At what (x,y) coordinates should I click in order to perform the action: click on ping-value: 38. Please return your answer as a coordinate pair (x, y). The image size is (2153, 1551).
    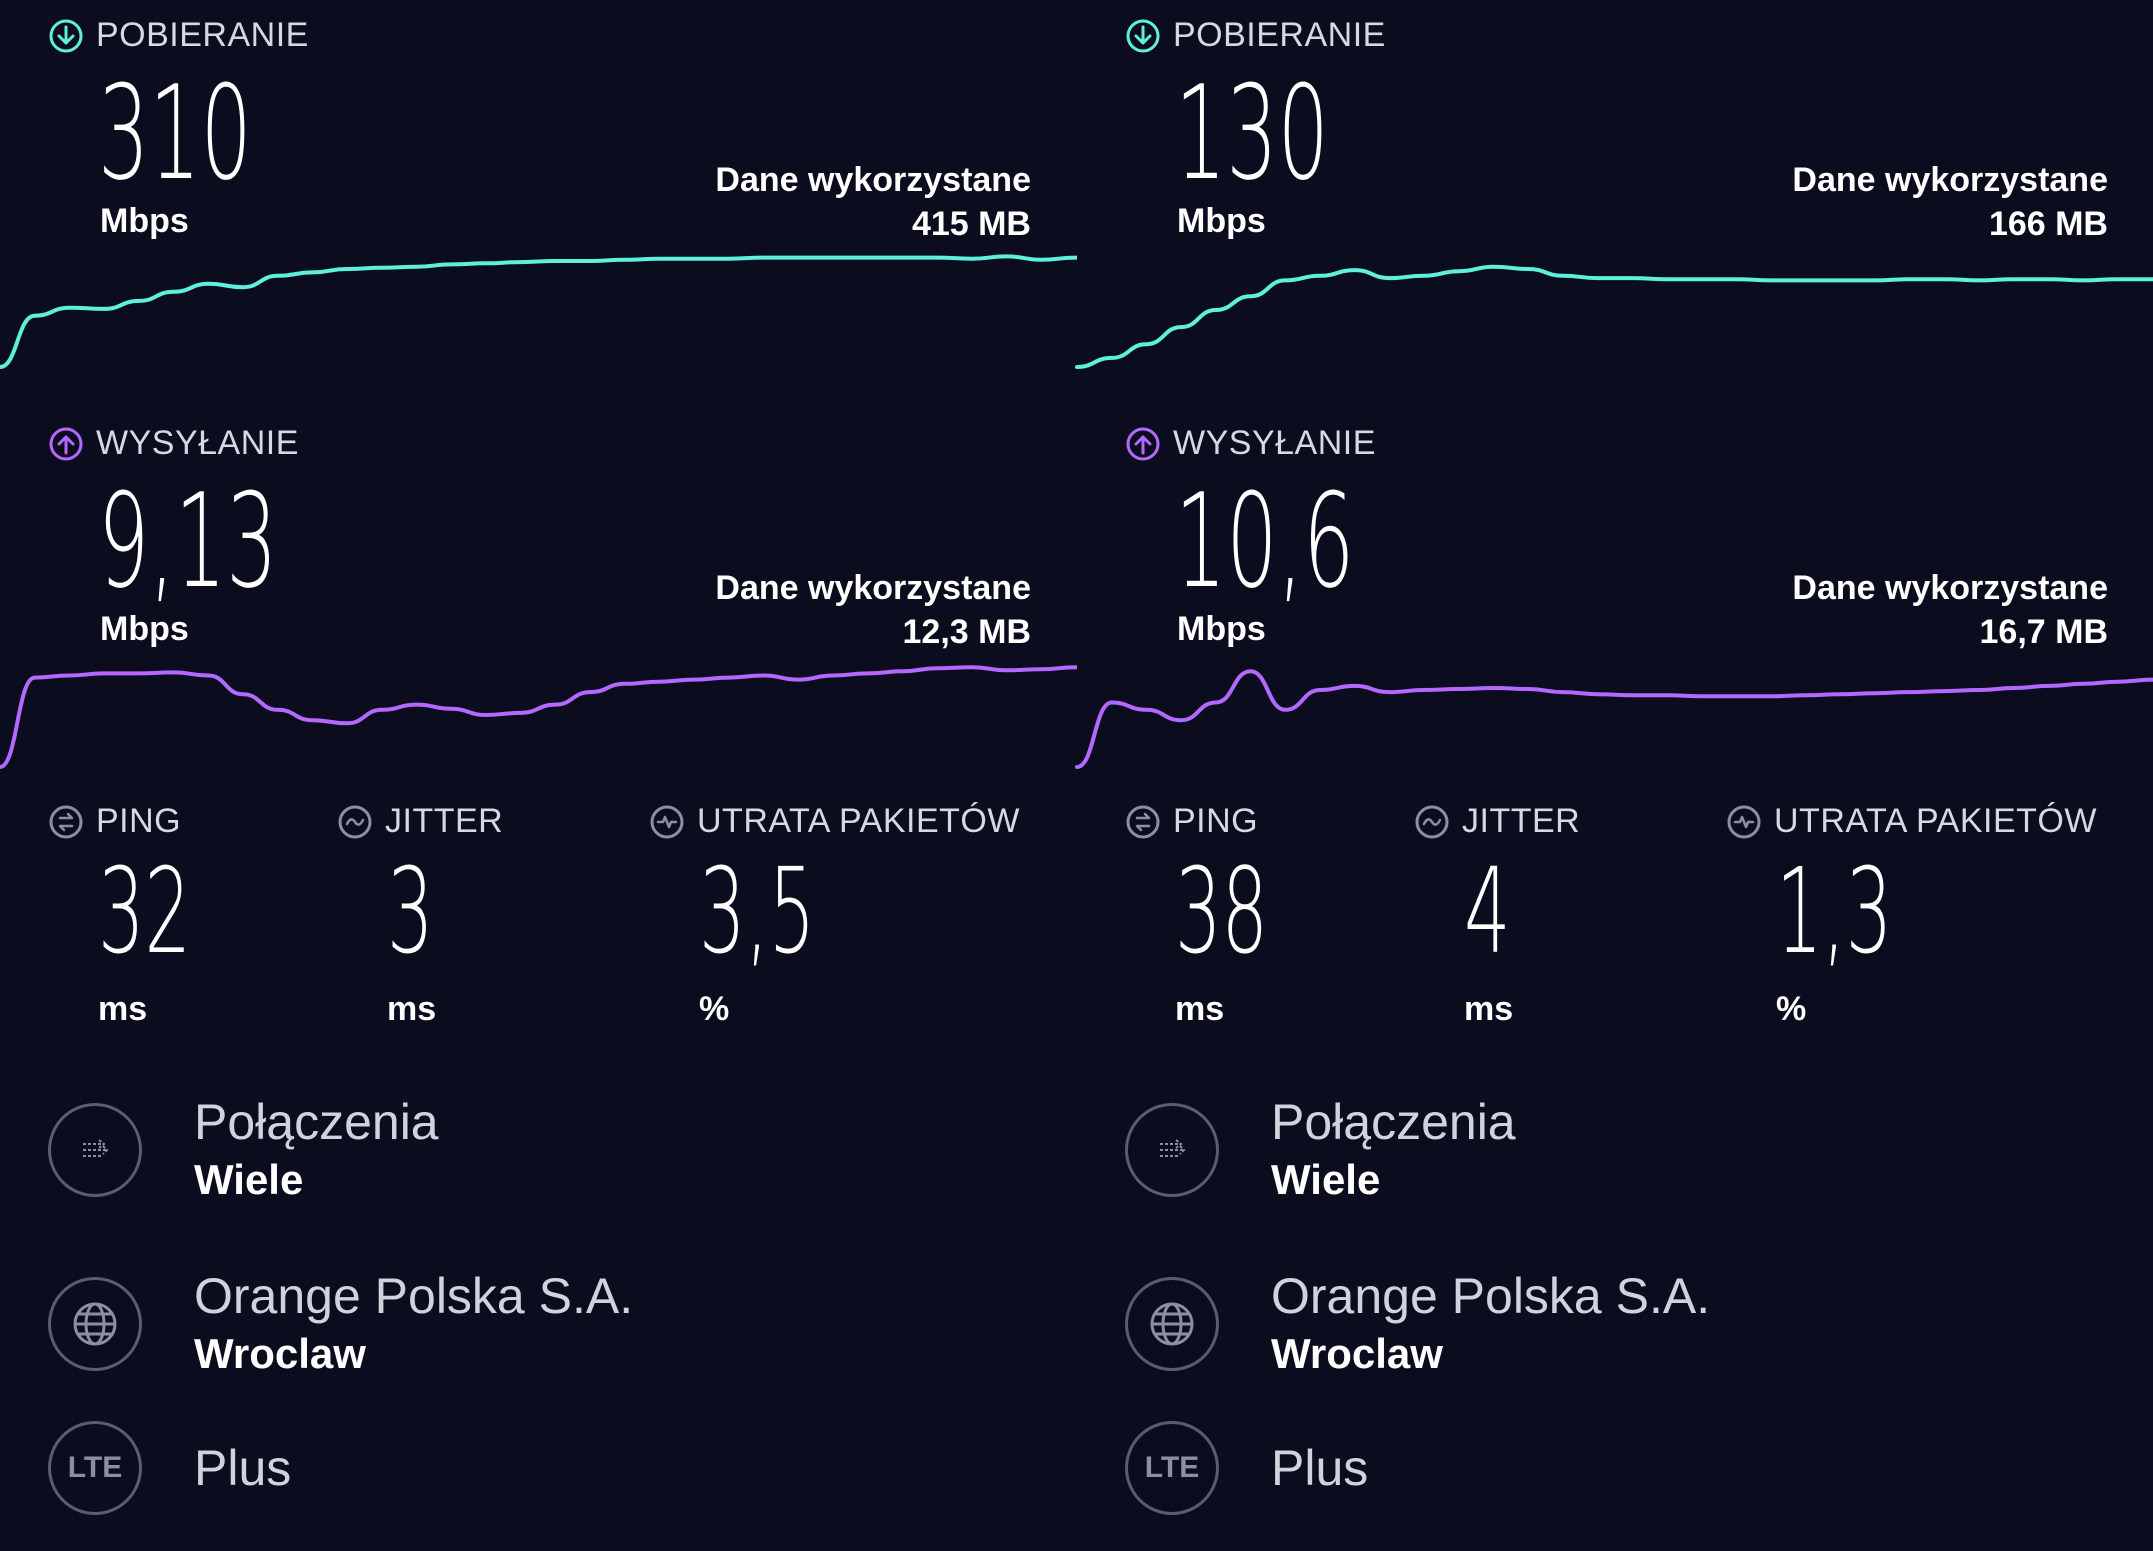
    Looking at the image, I should click on (1222, 911).